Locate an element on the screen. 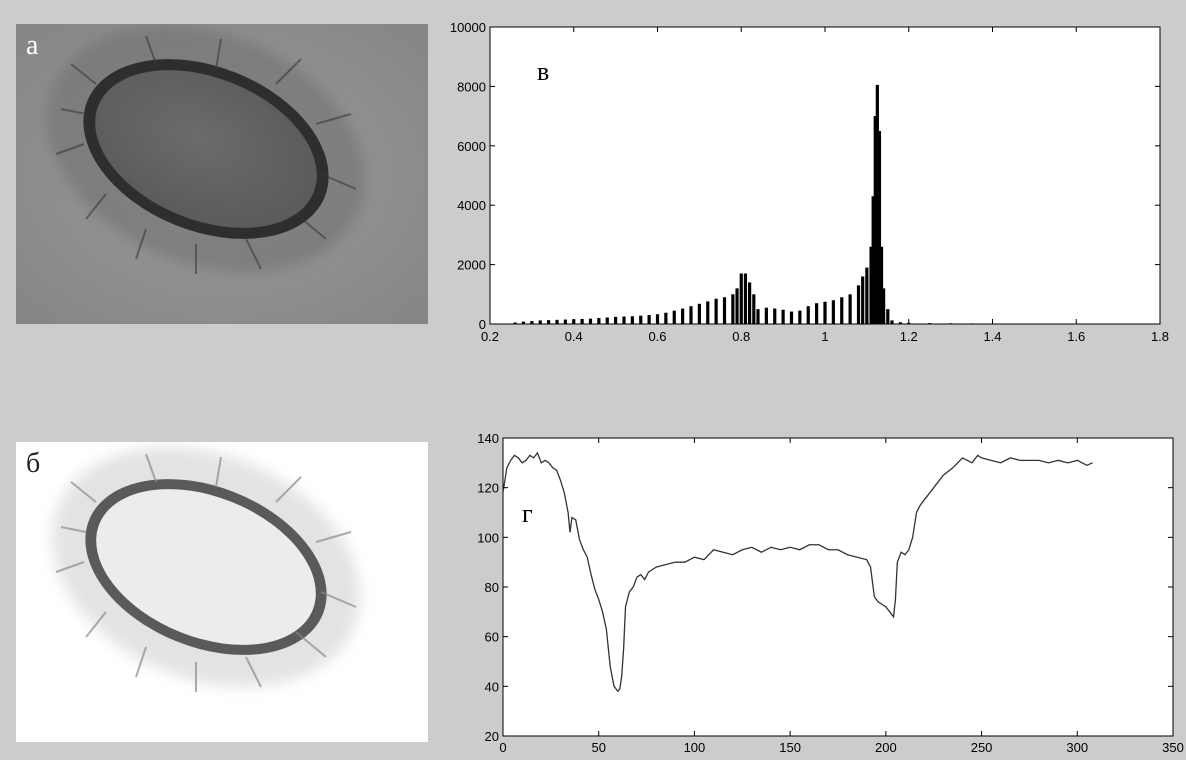  histogram-x-tick-label: 0.4 is located at coordinates (574, 336).